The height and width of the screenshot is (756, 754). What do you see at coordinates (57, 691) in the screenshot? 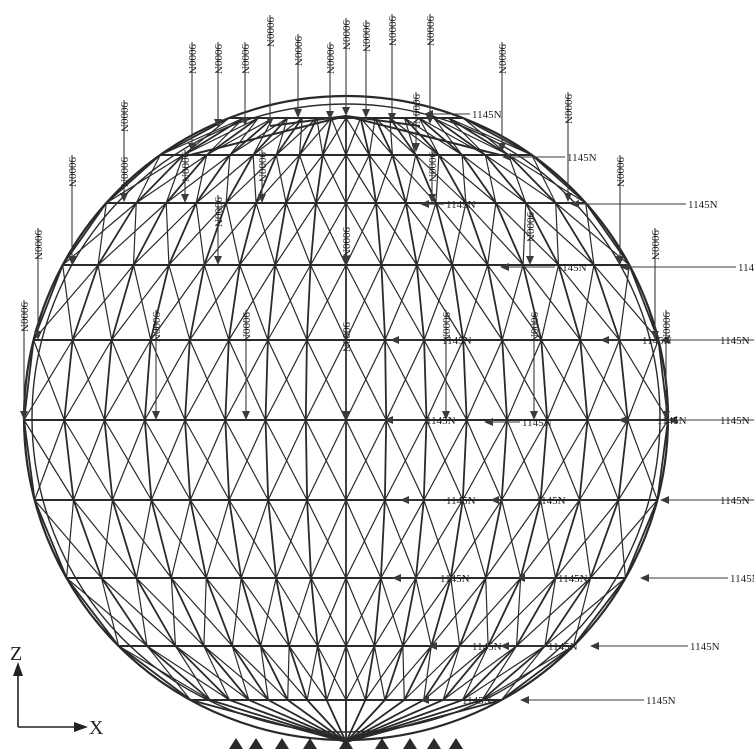
I see `coordinate-axes: Z X` at bounding box center [57, 691].